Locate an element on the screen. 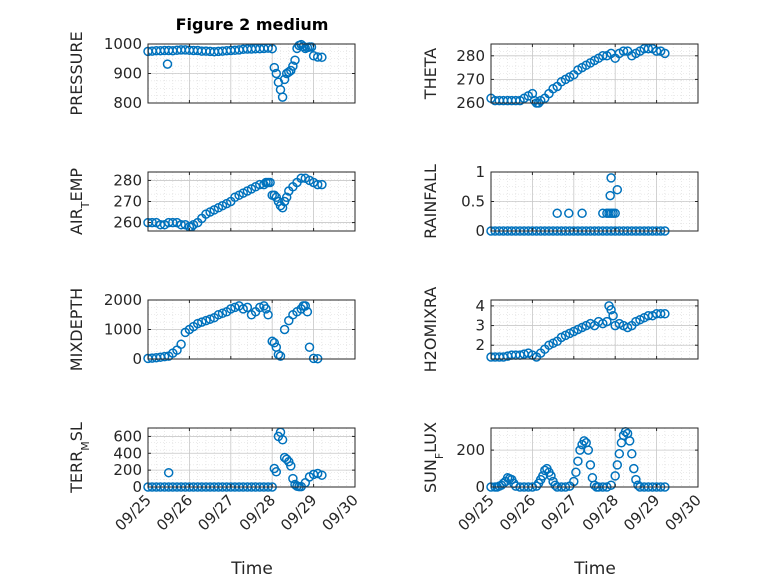 The image size is (778, 583). y-tick-label: 3 is located at coordinates (480, 326).